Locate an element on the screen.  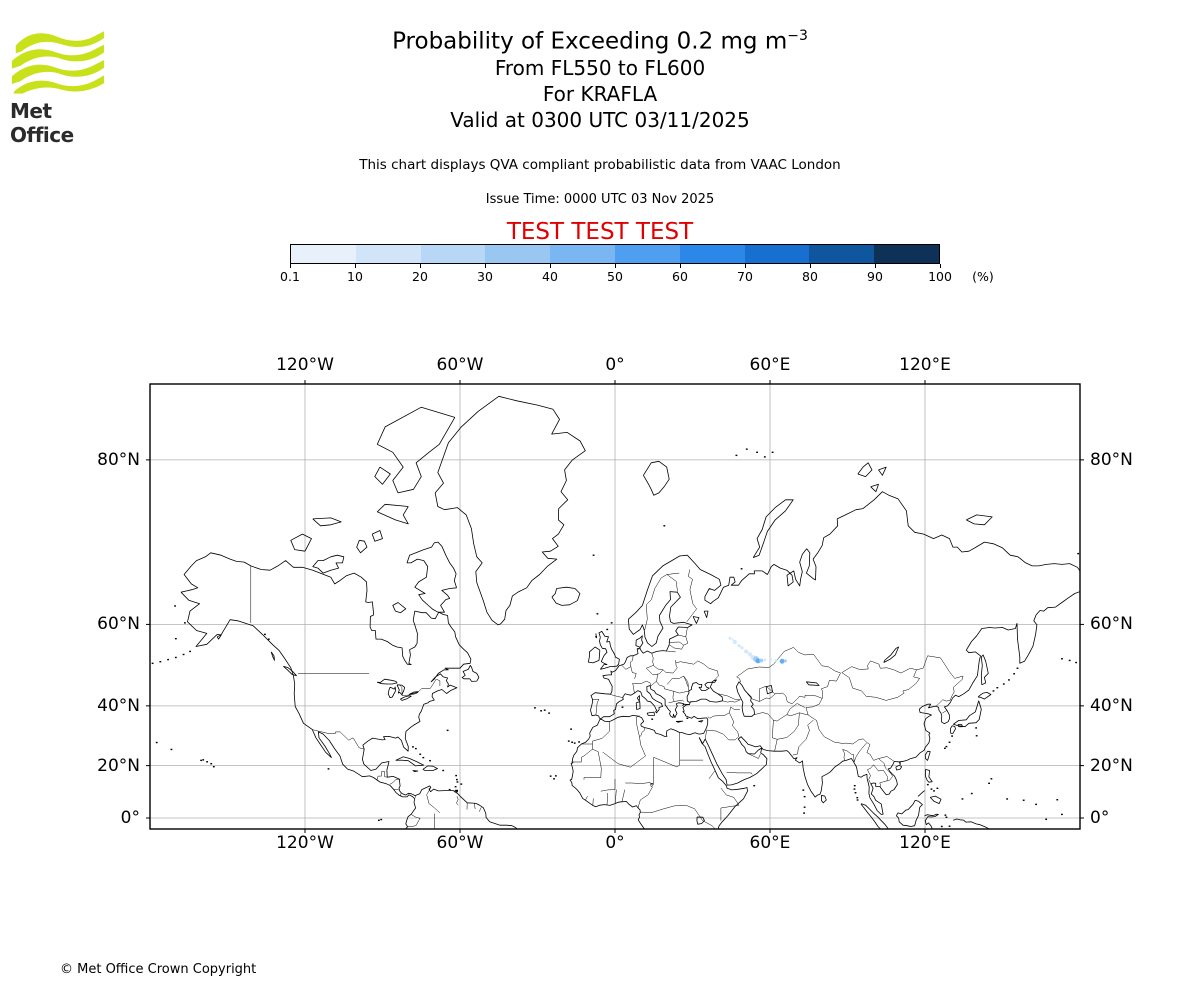
probability-colorbar is located at coordinates (615, 254).